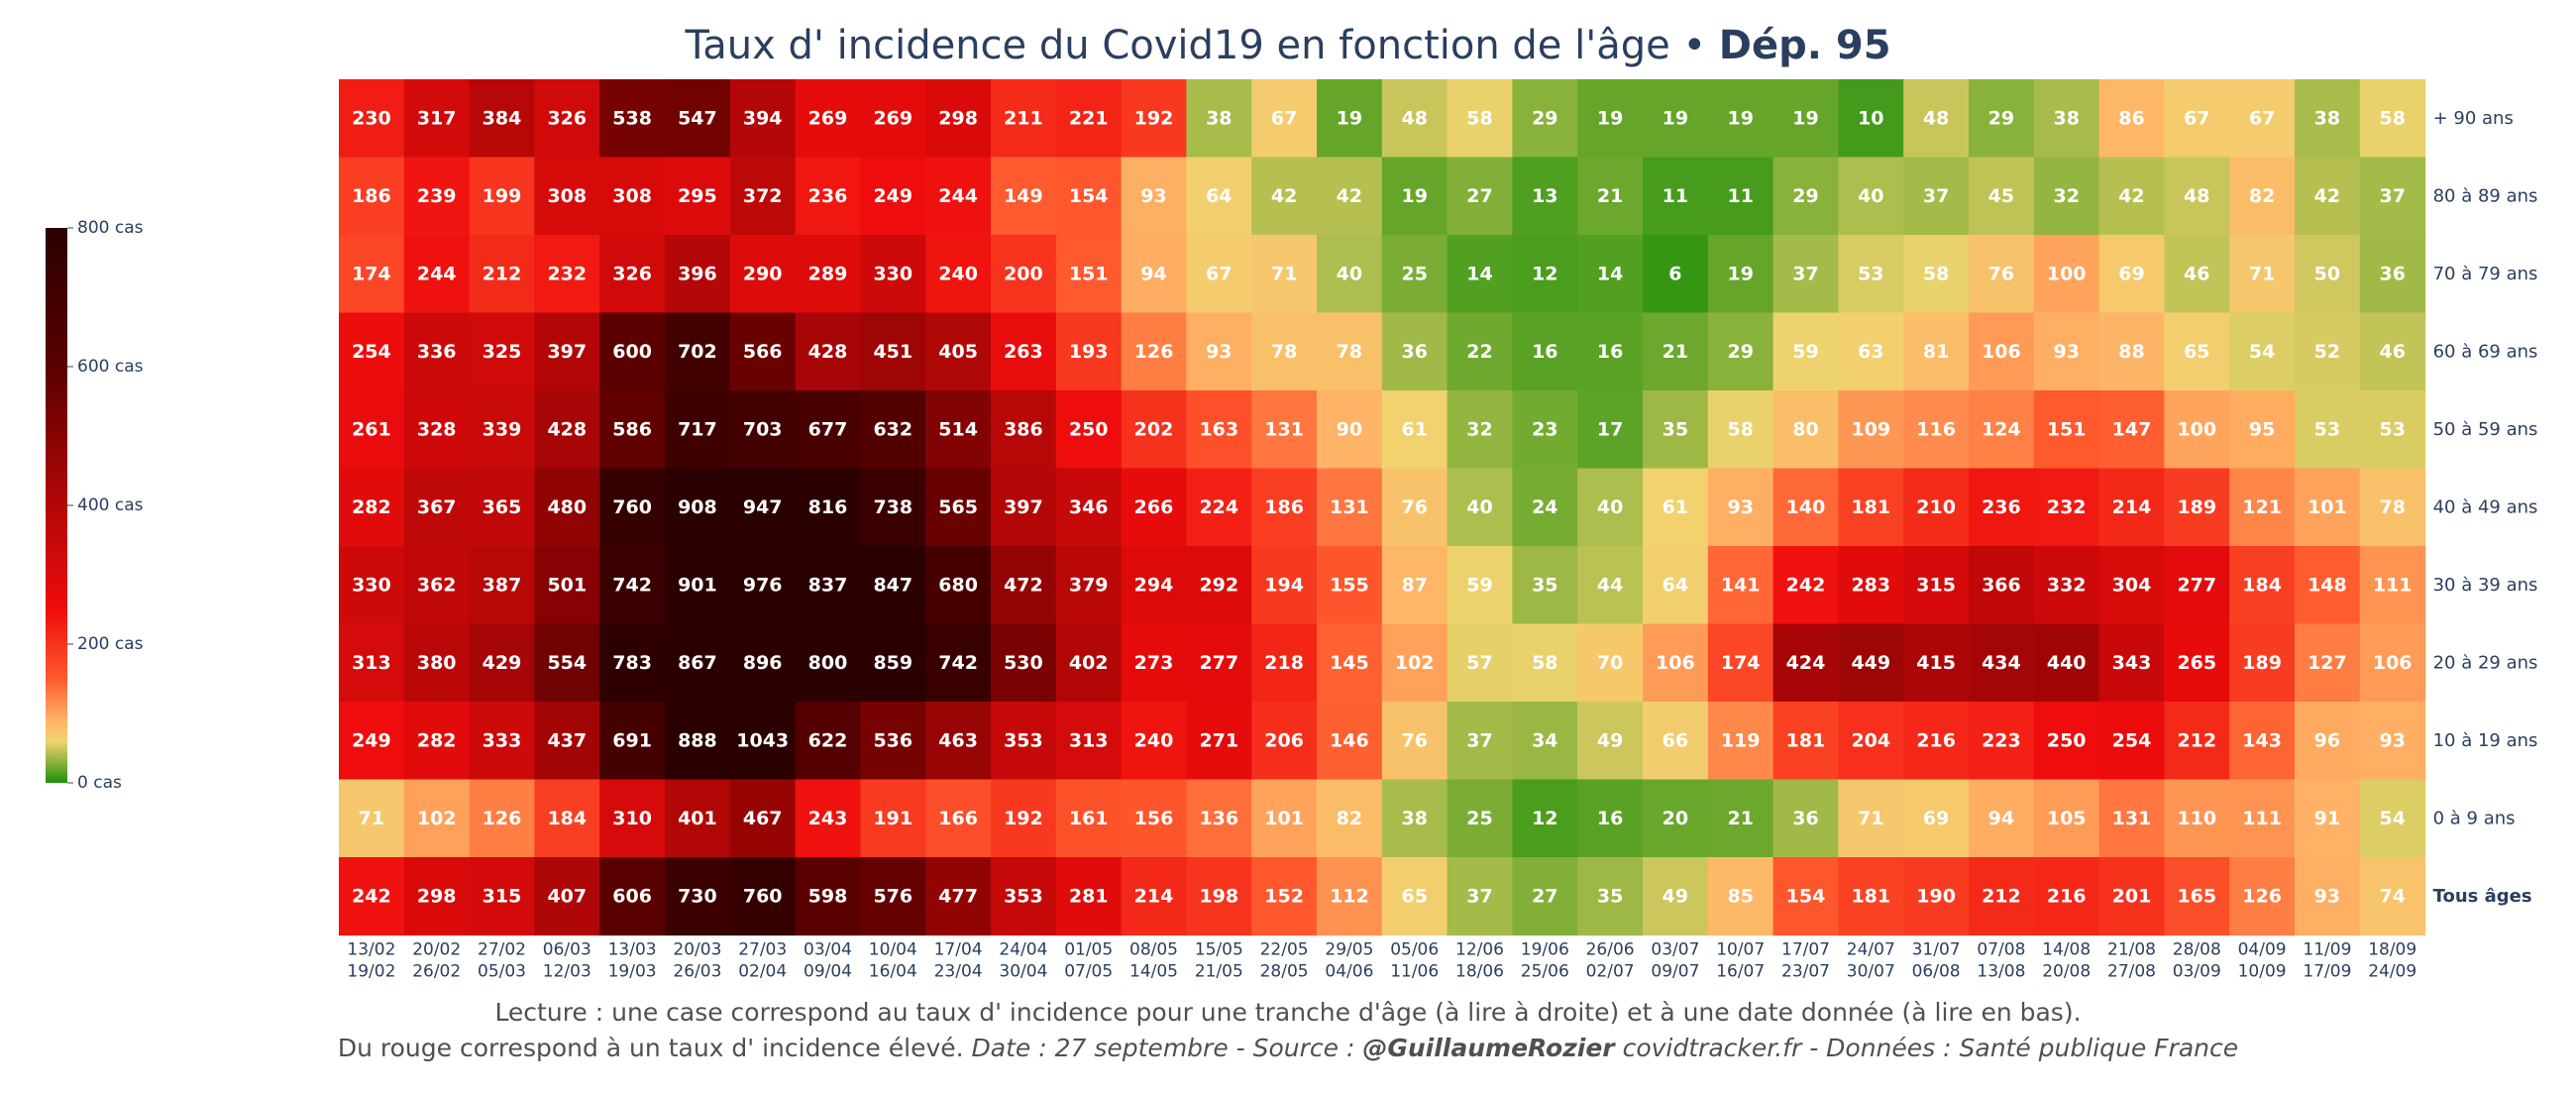 Image resolution: width=2576 pixels, height=1095 pixels. Describe the element at coordinates (2262, 352) in the screenshot. I see `cell-value-label: 54` at that location.